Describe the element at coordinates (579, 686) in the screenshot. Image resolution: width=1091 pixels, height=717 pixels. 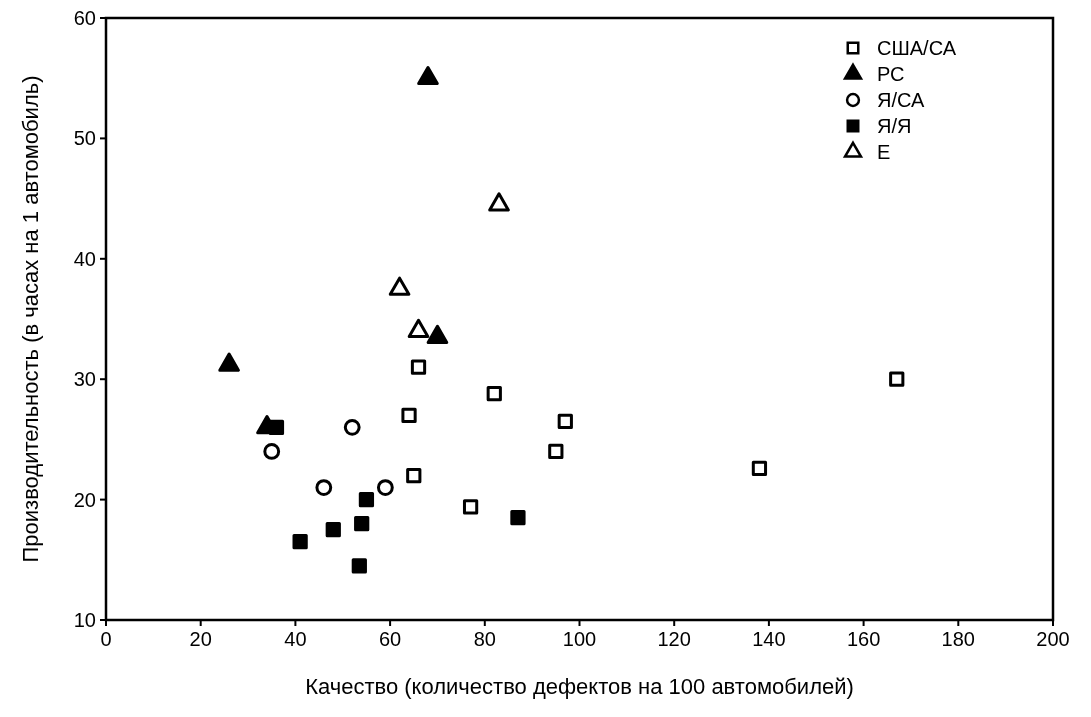
I see `x-axis-title: Качество (количество дефектов на 100 автомобилей)` at that location.